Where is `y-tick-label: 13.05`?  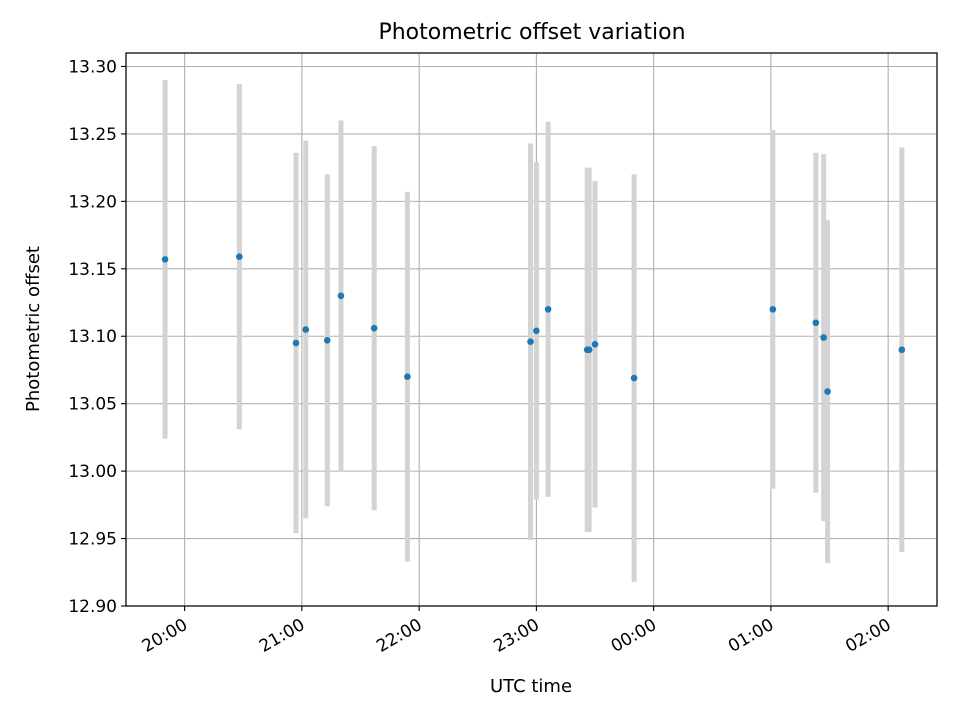
y-tick-label: 13.05 is located at coordinates (92, 405).